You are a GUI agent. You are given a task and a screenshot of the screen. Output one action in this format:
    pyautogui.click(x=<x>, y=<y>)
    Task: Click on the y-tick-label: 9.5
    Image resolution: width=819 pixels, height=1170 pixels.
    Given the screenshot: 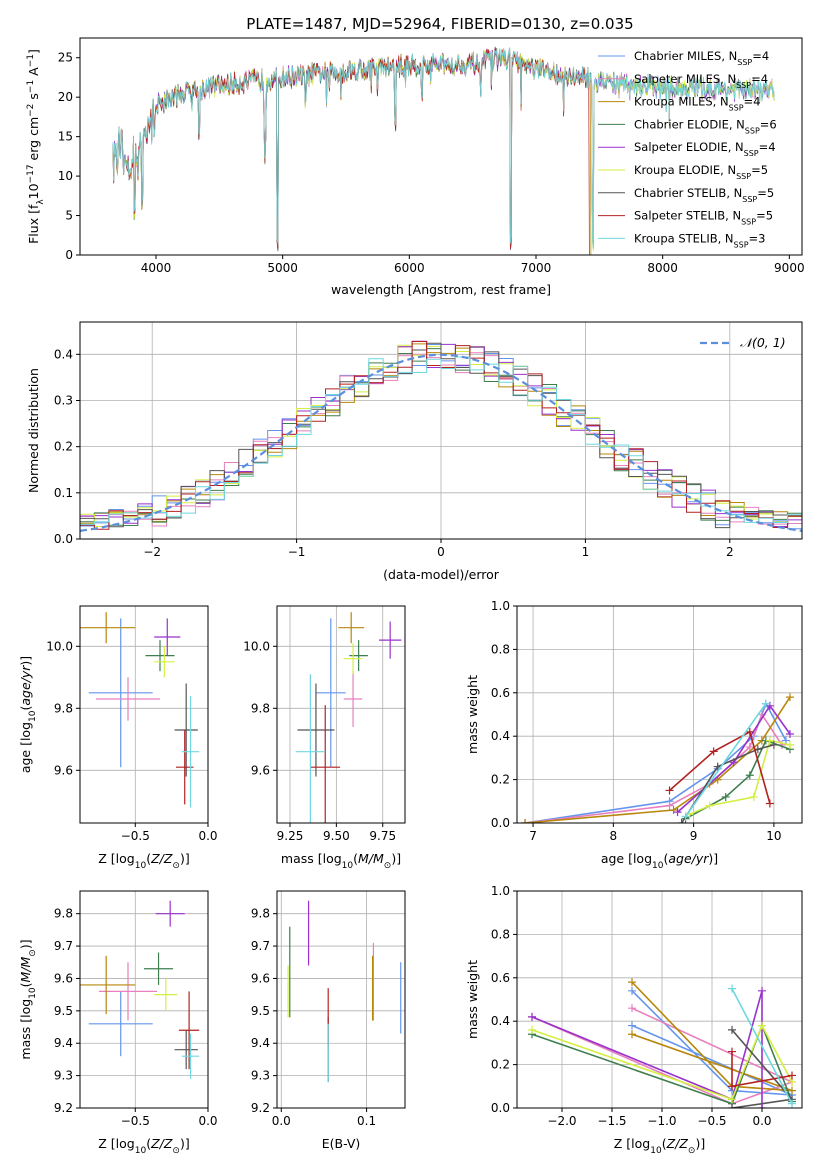 What is the action you would take?
    pyautogui.click(x=260, y=1011)
    